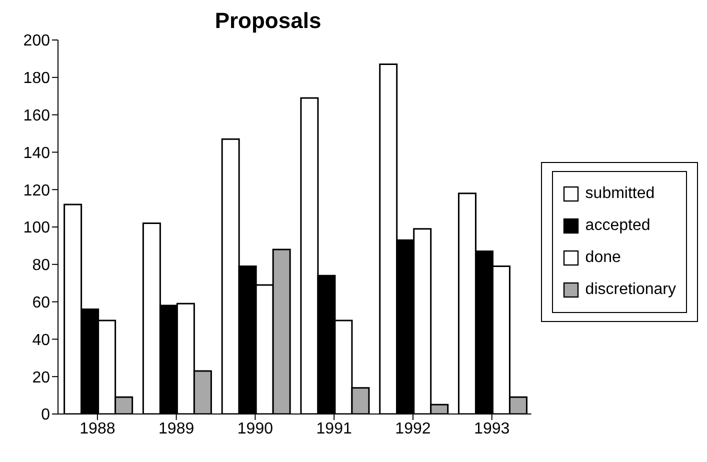  I want to click on legend-label: discretionary, so click(630, 290).